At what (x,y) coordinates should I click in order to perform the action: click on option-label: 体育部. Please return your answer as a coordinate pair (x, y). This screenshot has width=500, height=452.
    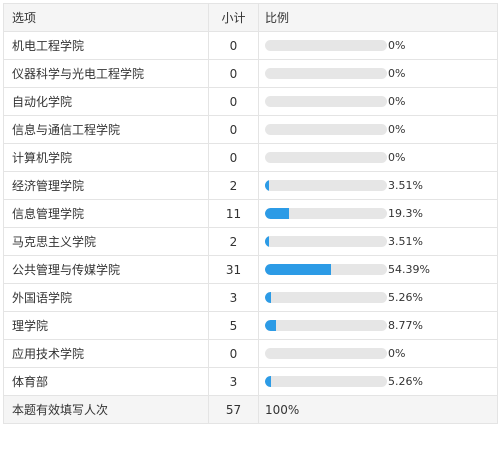
    Looking at the image, I should click on (106, 381).